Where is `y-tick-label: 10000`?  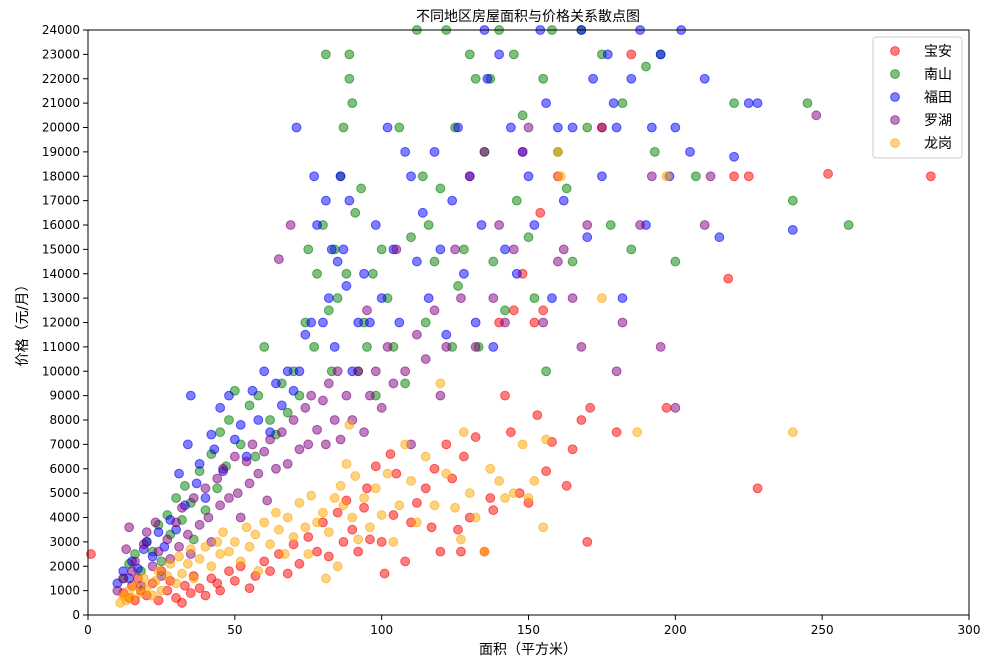 y-tick-label: 10000 is located at coordinates (61, 371).